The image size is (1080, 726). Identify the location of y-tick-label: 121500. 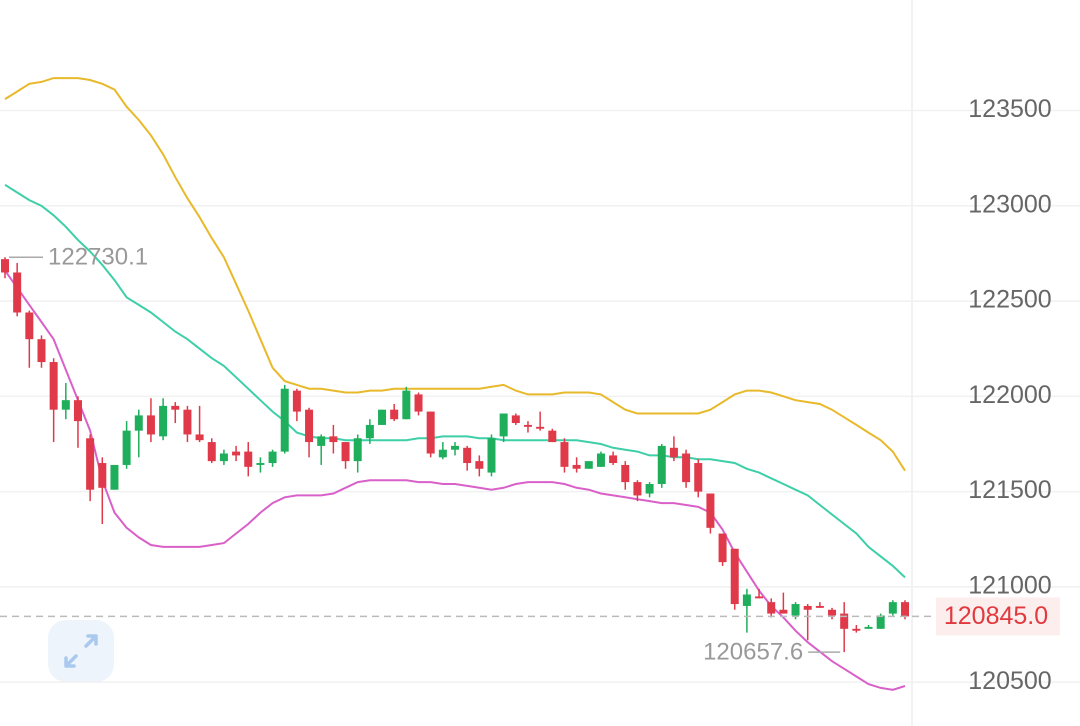
(1009, 490).